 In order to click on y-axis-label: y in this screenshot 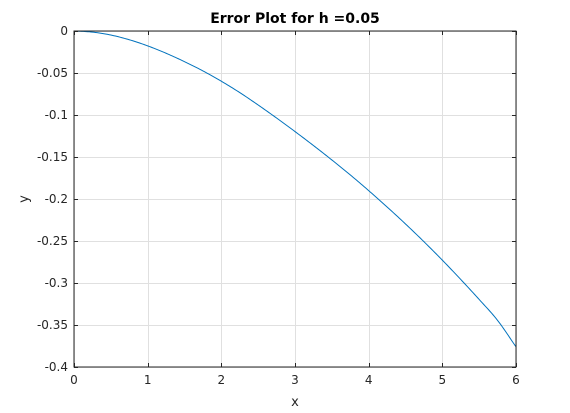, I will do `click(24, 199)`.